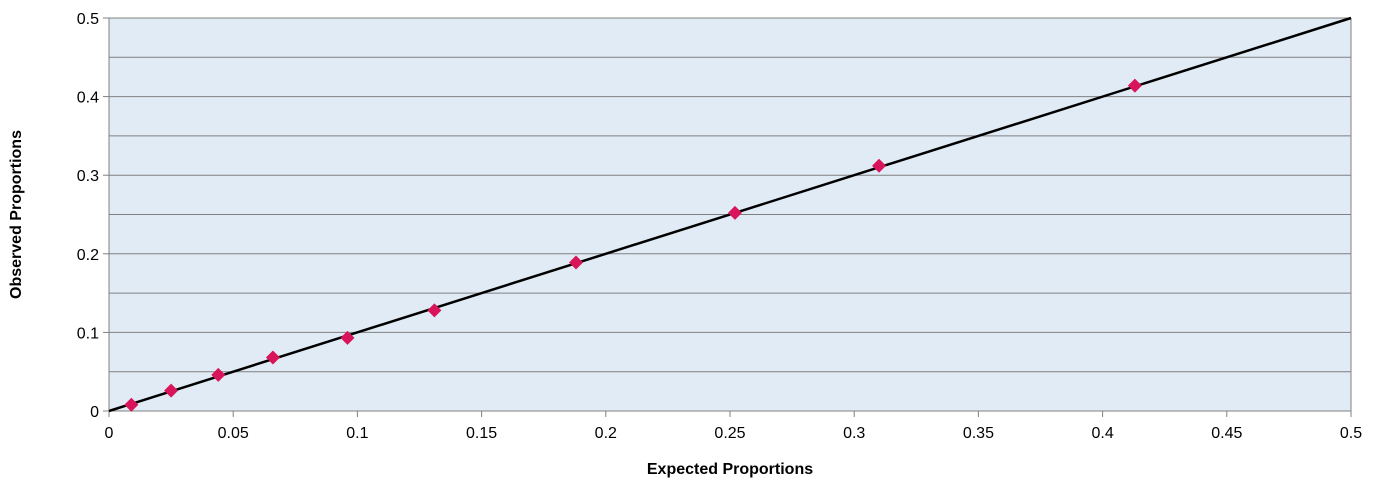 This screenshot has width=1383, height=491. What do you see at coordinates (88, 98) in the screenshot?
I see `y-tick-label: 0.4` at bounding box center [88, 98].